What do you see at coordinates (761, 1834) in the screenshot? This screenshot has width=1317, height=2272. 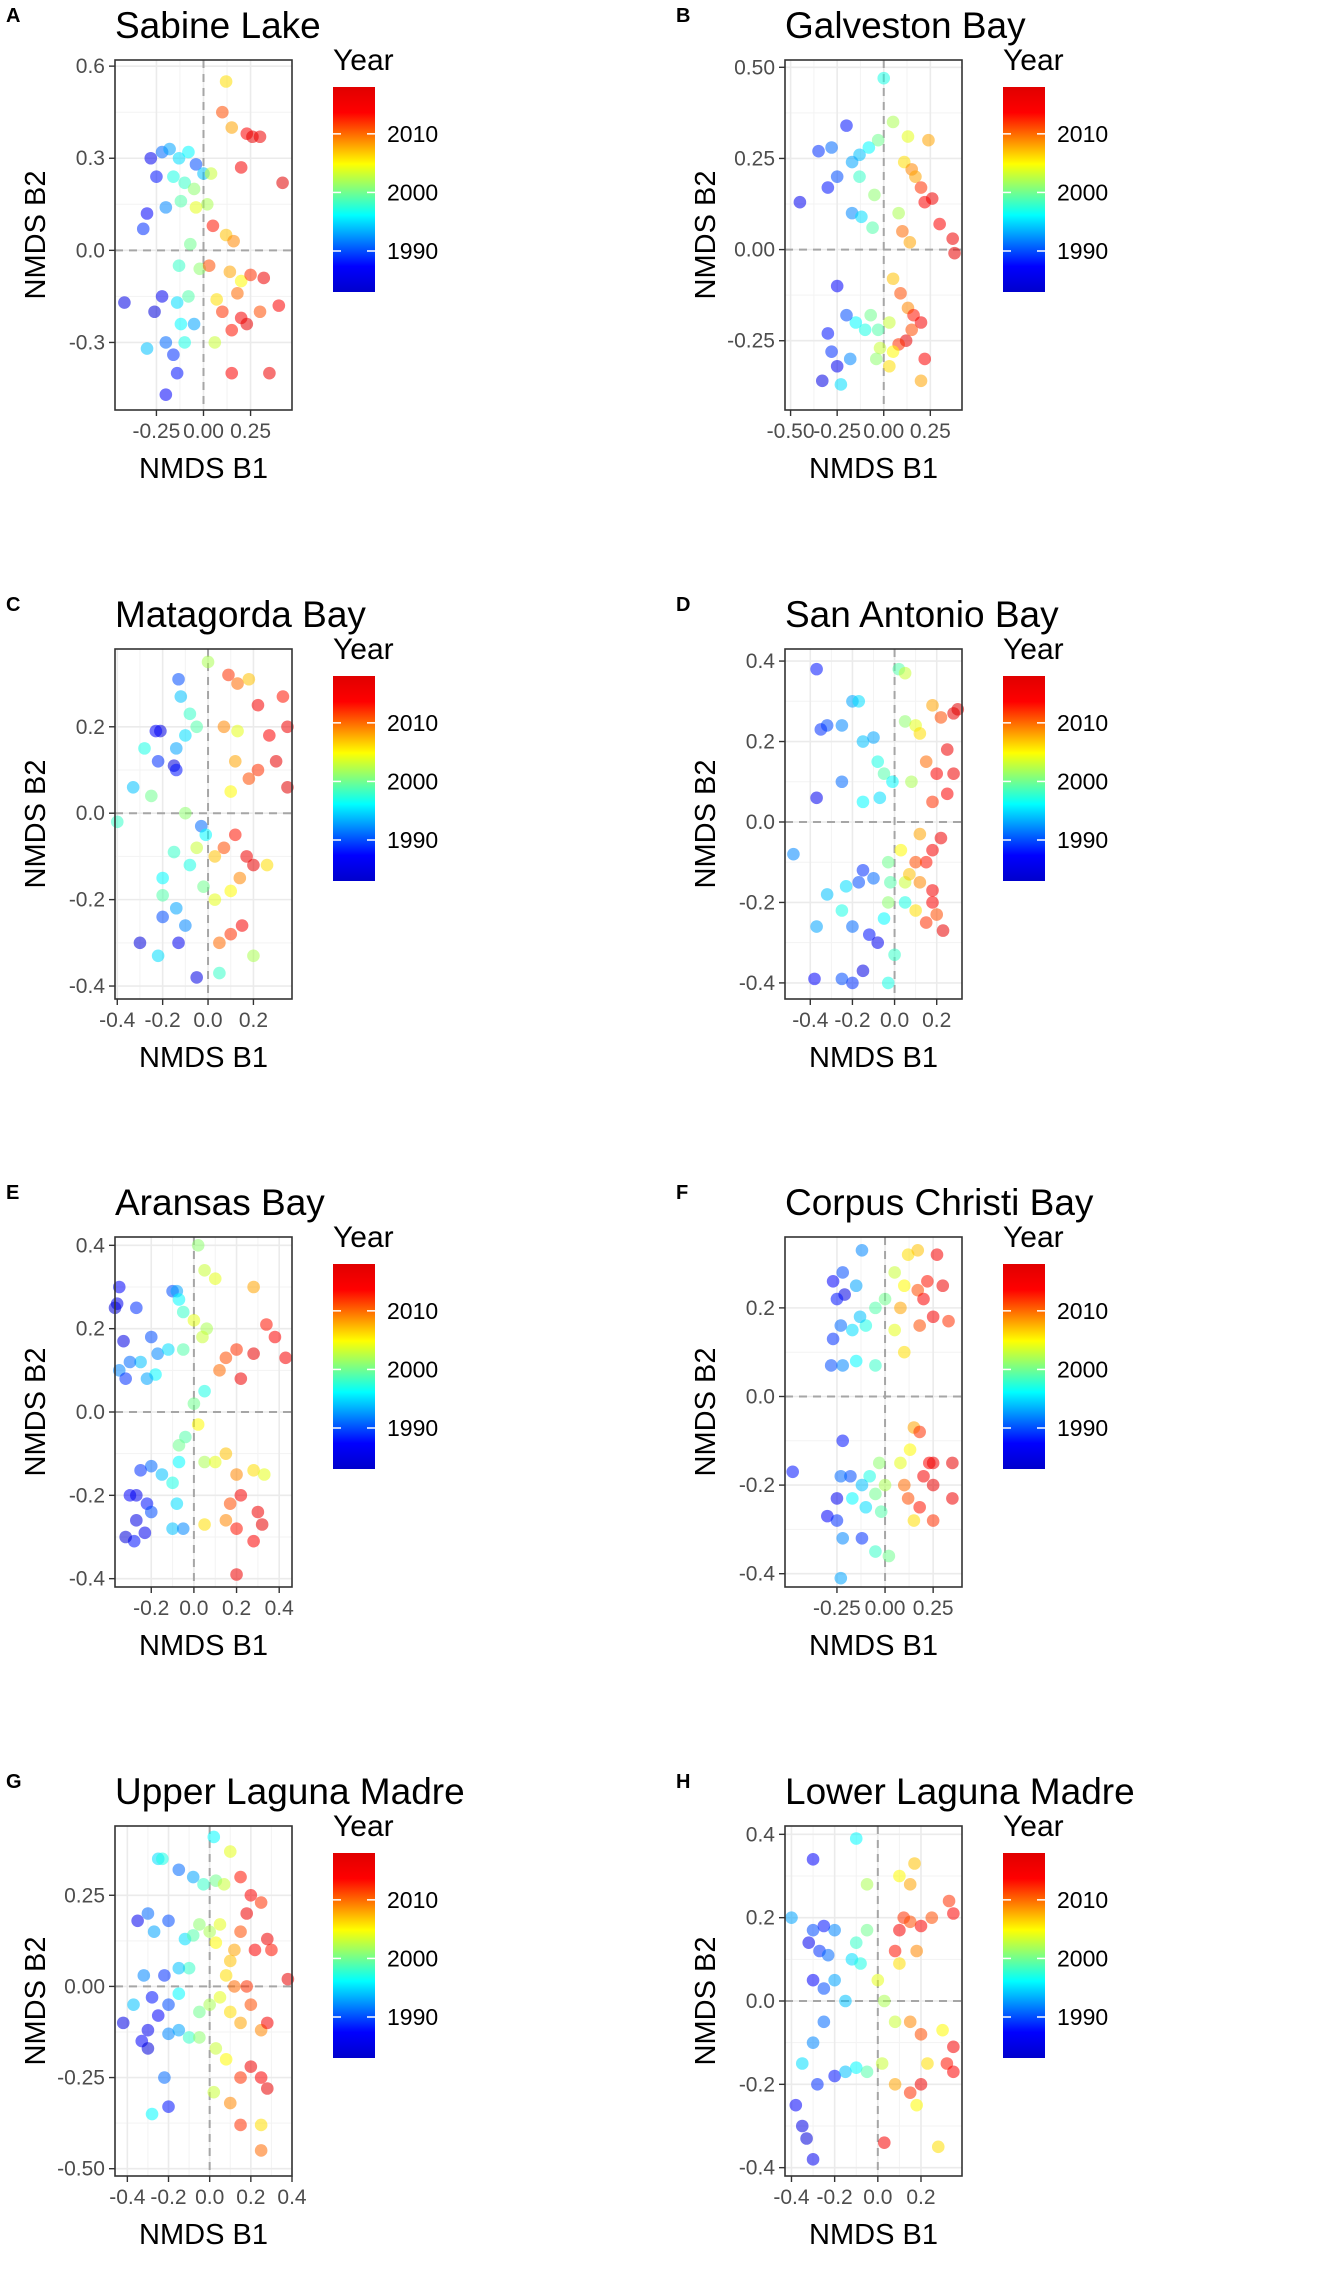 I see `y-tick-label: 0.4` at bounding box center [761, 1834].